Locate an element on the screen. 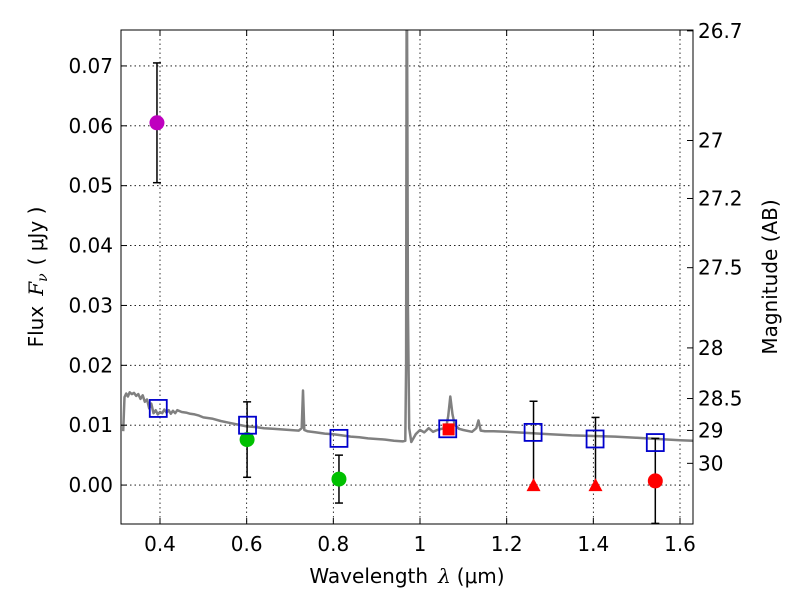 Image resolution: width=800 pixels, height=600 pixels. x-tick-label: 1 is located at coordinates (420, 544).